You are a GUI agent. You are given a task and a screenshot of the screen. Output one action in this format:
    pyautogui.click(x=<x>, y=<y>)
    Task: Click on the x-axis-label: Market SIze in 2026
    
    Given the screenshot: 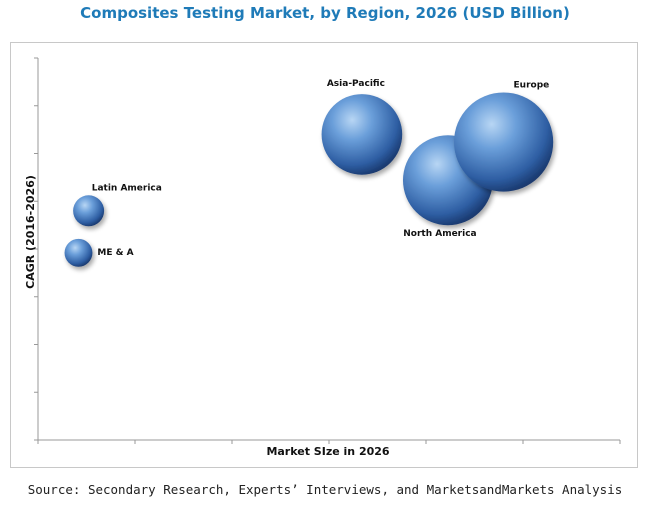 What is the action you would take?
    pyautogui.click(x=327, y=451)
    